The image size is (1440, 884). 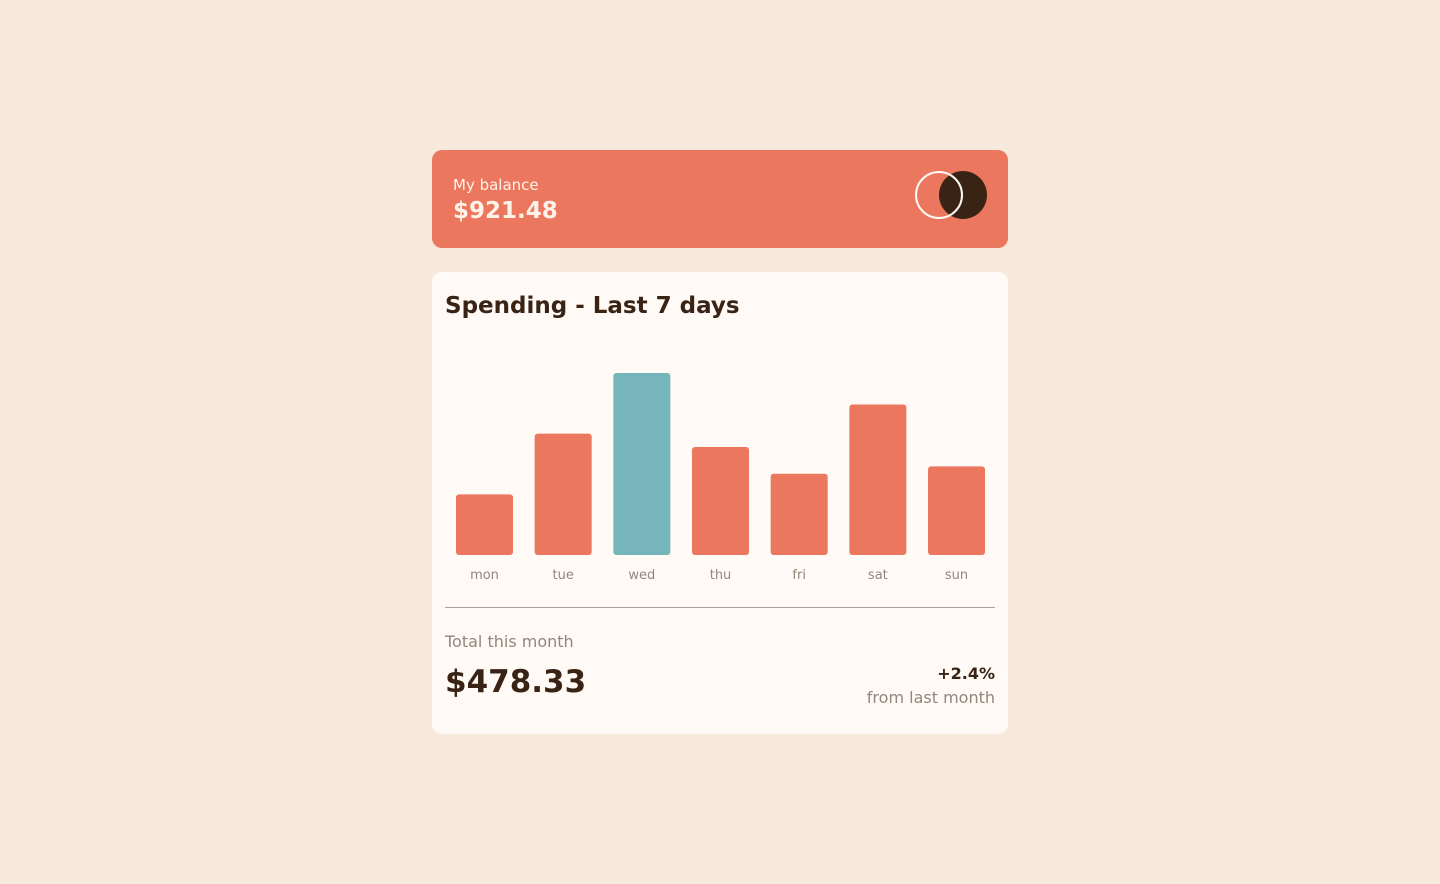 I want to click on bar-wed, so click(x=642, y=464).